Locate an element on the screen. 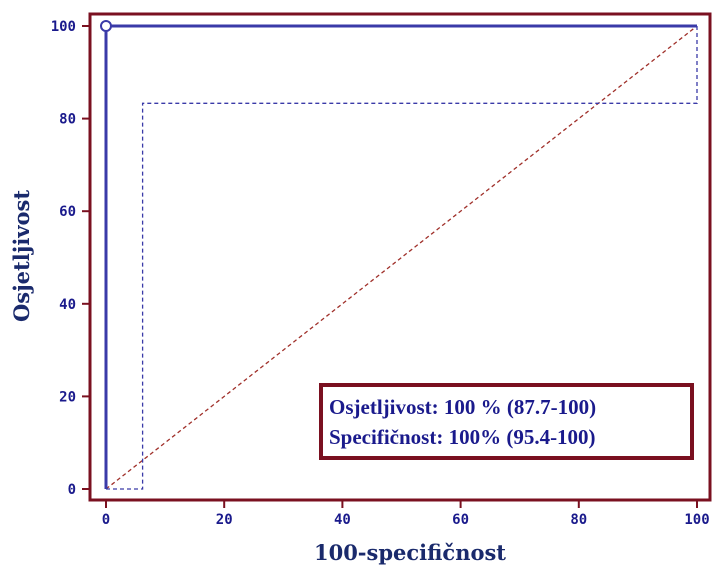 This screenshot has height=567, width=715. annotation-frame is located at coordinates (506, 421).